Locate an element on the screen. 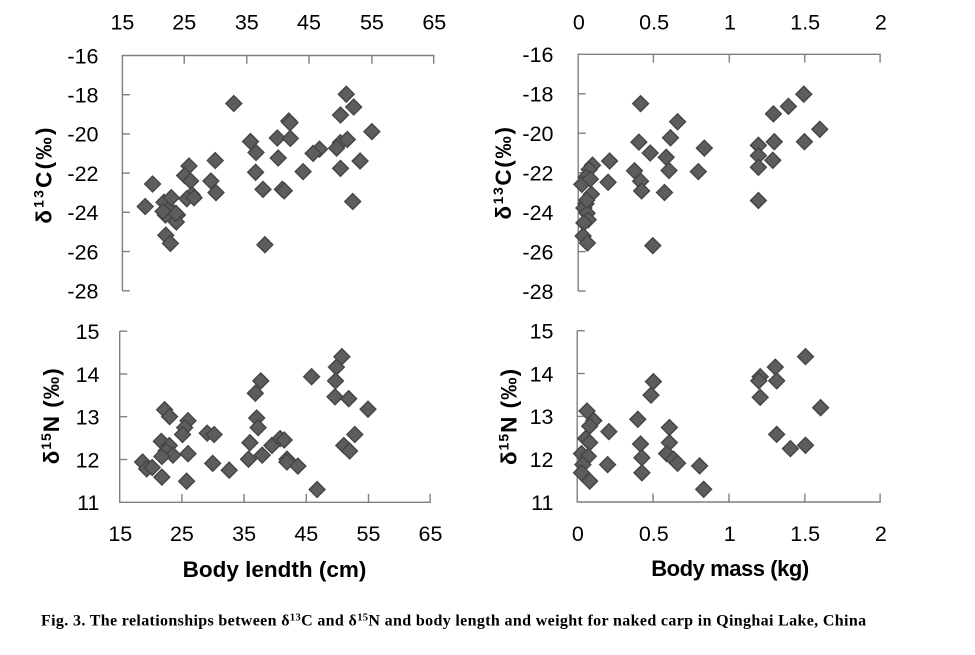  svg-text: Body lendth (cm) is located at coordinates (275, 569).